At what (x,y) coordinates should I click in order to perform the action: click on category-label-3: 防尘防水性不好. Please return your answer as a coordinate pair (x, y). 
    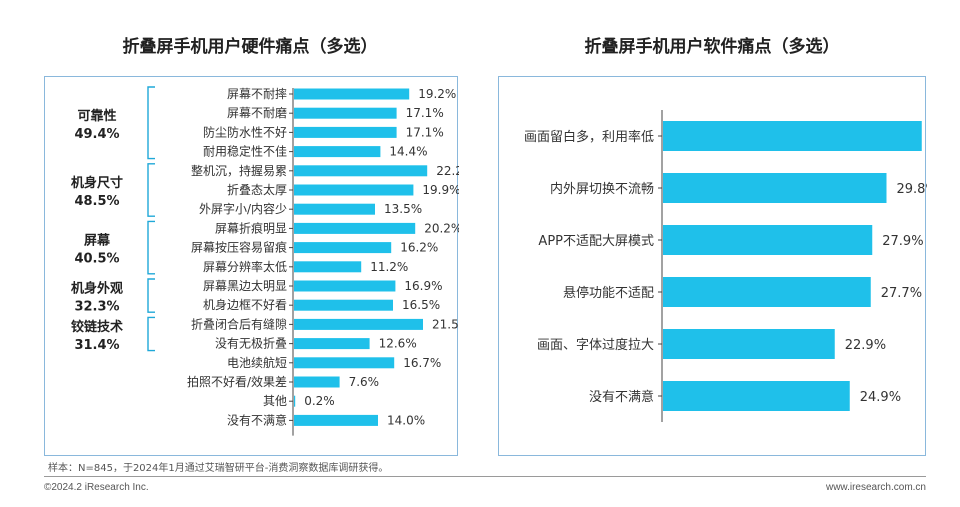
    Looking at the image, I should click on (245, 131).